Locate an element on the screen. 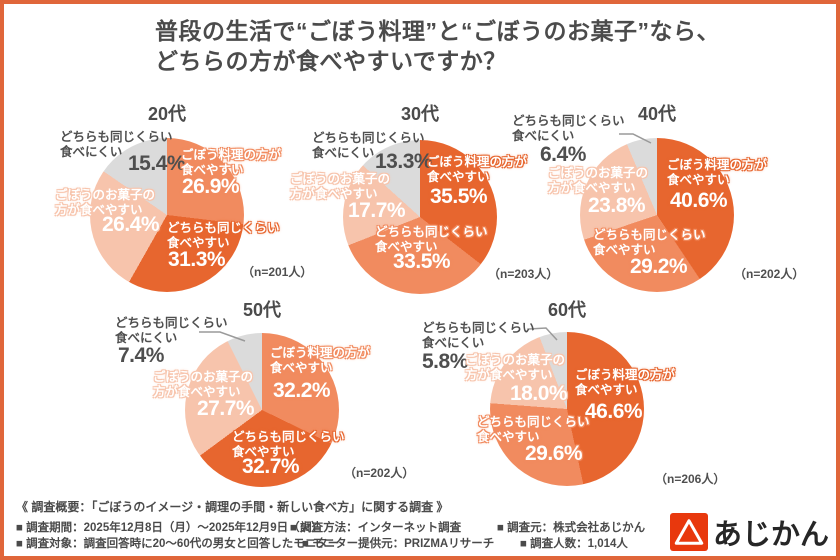 This screenshot has height=560, width=840. segment-value-both-easy: 31.3% is located at coordinates (197, 259).